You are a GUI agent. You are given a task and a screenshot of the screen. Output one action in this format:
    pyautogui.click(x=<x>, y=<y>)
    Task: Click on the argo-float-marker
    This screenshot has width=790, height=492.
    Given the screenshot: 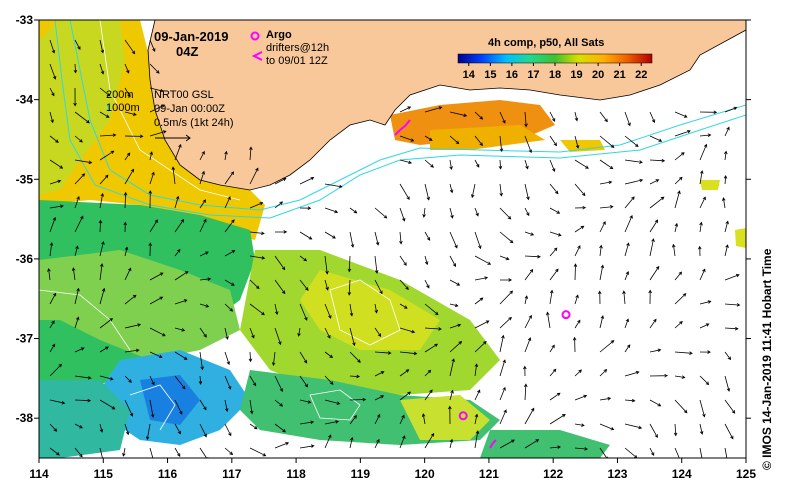 What is the action you would take?
    pyautogui.click(x=566, y=315)
    